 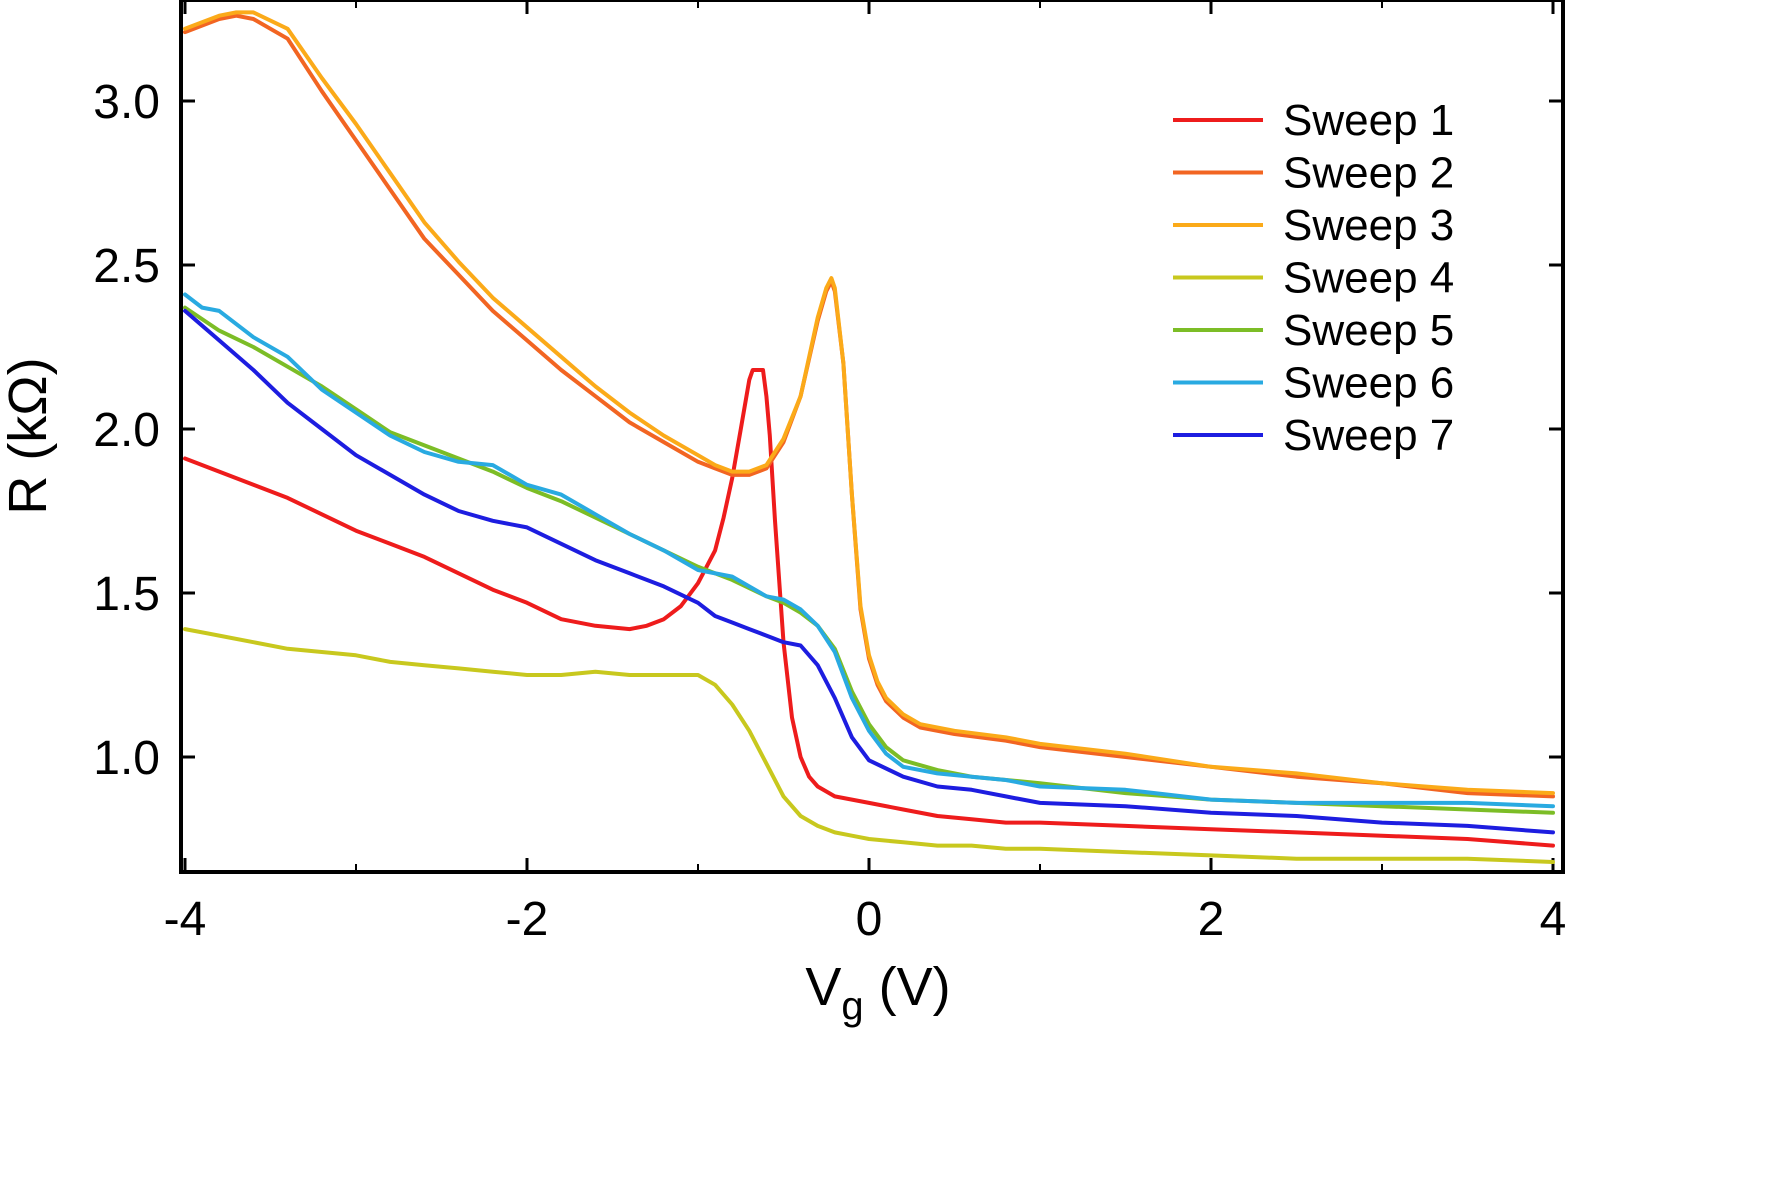 What do you see at coordinates (1368, 330) in the screenshot?
I see `legend-label-sweep-5: Sweep 5` at bounding box center [1368, 330].